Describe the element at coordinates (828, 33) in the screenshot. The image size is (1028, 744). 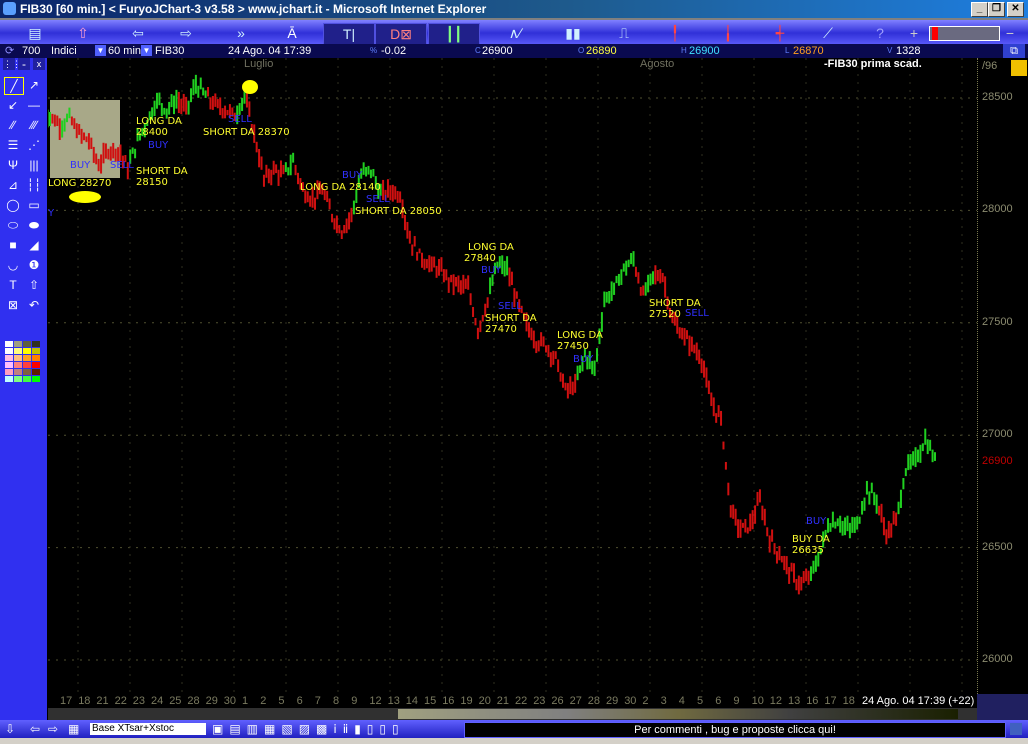
I see `magic-wand-icon: ⟋` at that location.